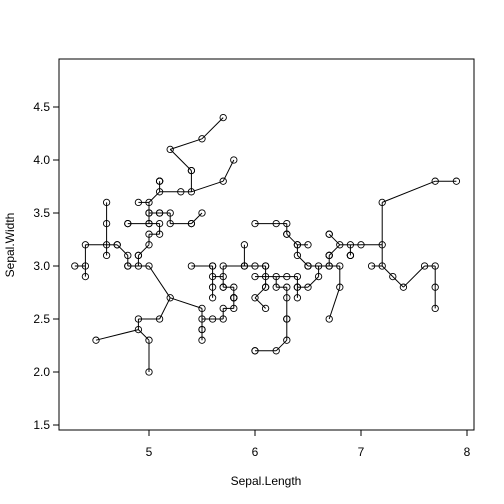 This screenshot has width=504, height=504. What do you see at coordinates (41, 425) in the screenshot?
I see `y-tick-label: 1.5` at bounding box center [41, 425].